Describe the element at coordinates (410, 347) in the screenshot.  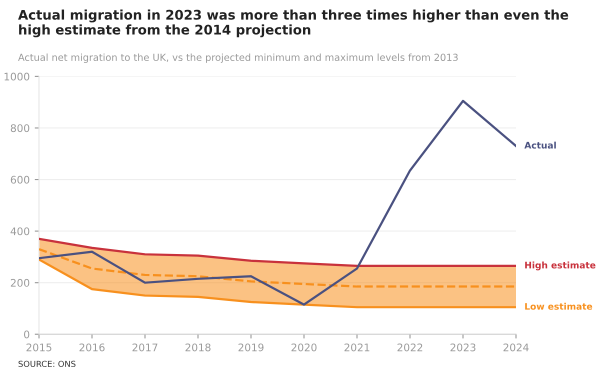
I see `x-tick-label: 2022` at that location.